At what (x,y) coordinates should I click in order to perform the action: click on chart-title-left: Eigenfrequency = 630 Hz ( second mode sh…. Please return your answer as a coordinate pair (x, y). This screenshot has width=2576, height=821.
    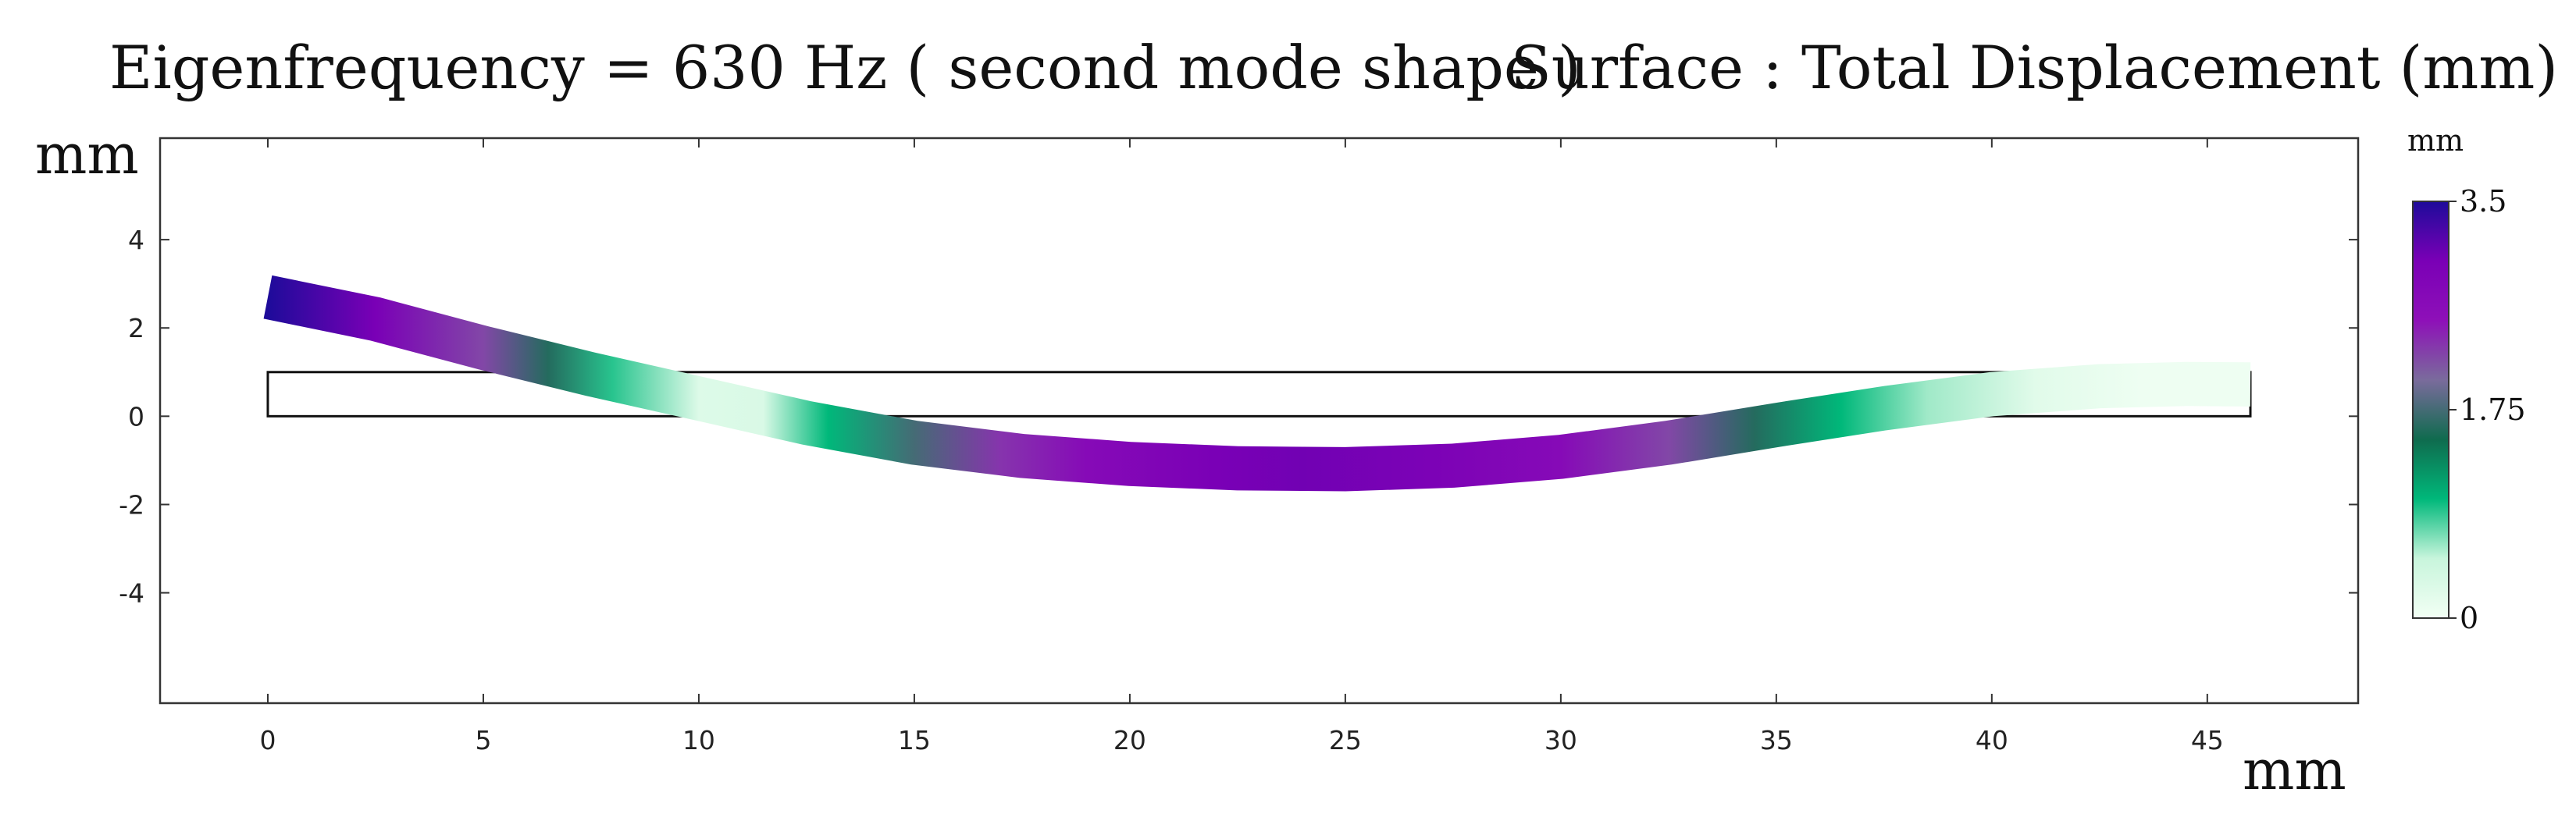
    Looking at the image, I should click on (845, 67).